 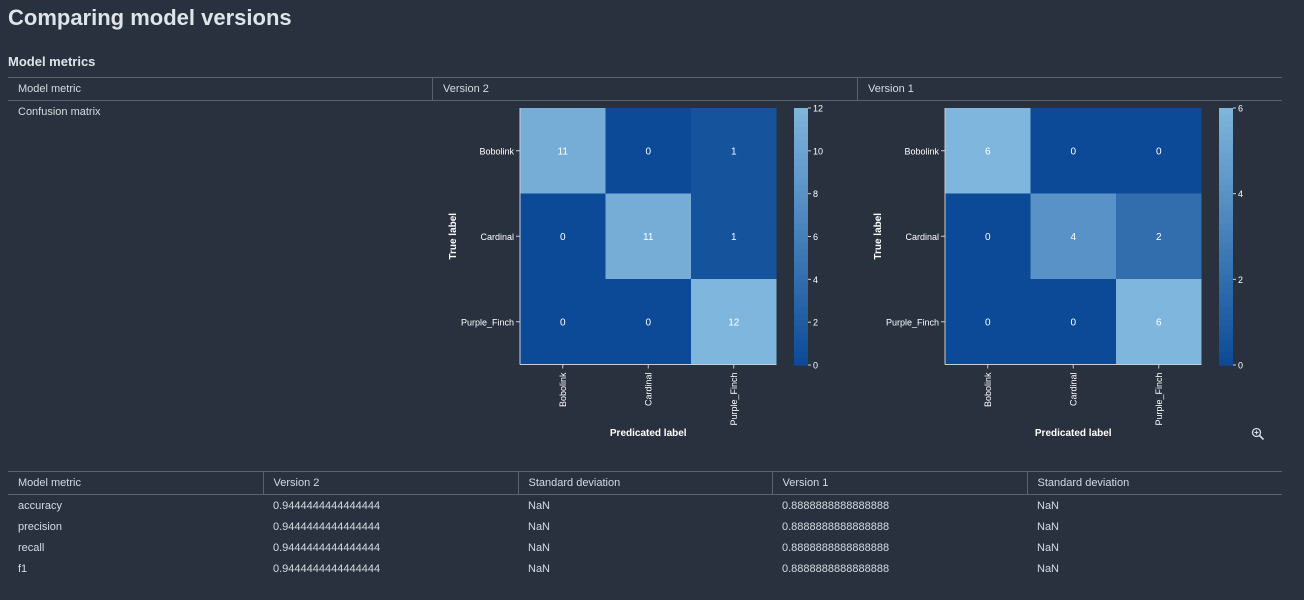 I want to click on x-tick-label: Bobolink, so click(x=563, y=389).